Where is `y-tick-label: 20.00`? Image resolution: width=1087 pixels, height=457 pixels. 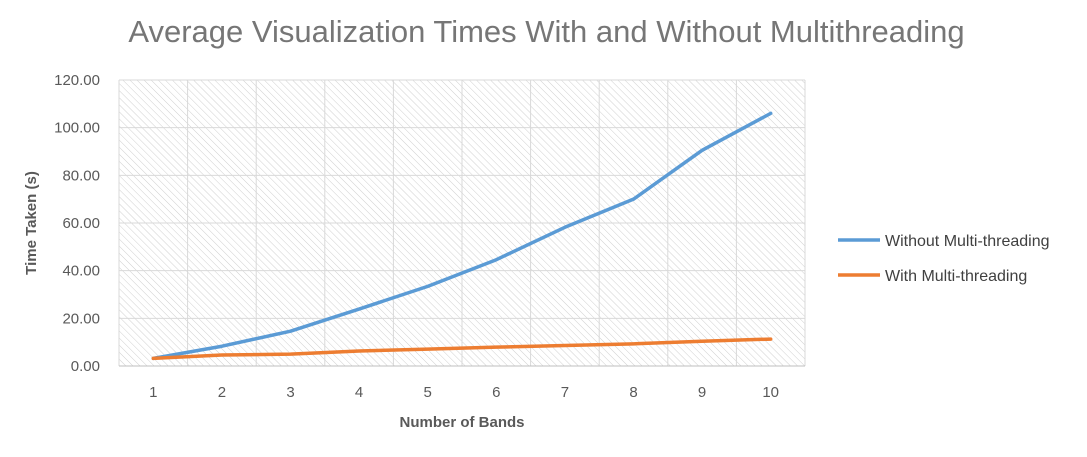
y-tick-label: 20.00 is located at coordinates (81, 318).